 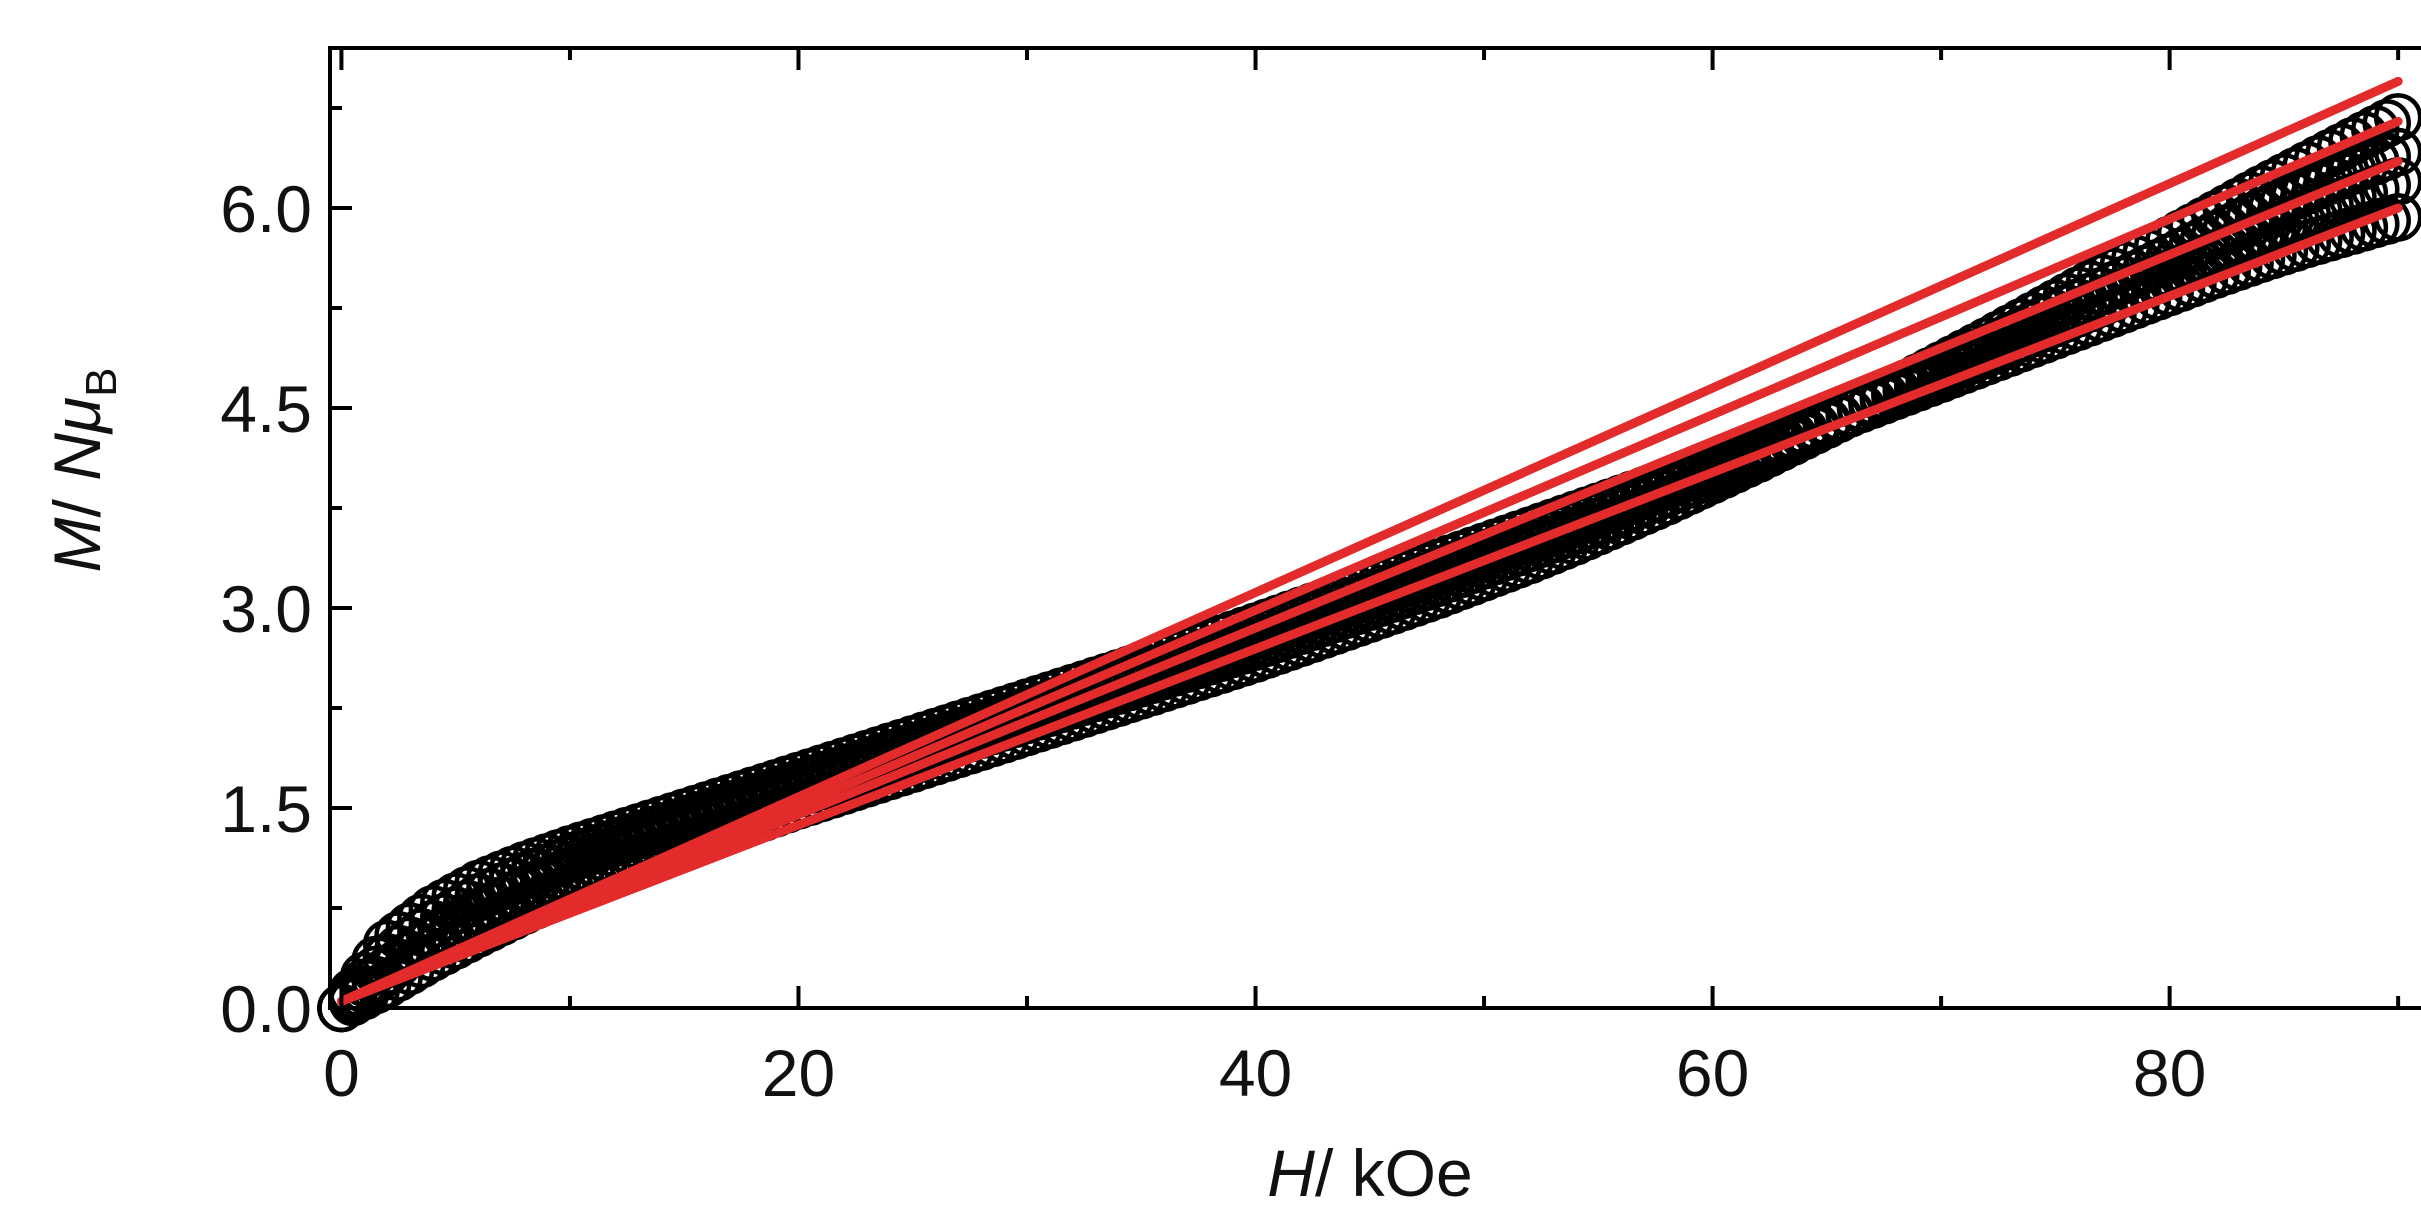 What do you see at coordinates (266, 1009) in the screenshot?
I see `y-tick-label: 0.0` at bounding box center [266, 1009].